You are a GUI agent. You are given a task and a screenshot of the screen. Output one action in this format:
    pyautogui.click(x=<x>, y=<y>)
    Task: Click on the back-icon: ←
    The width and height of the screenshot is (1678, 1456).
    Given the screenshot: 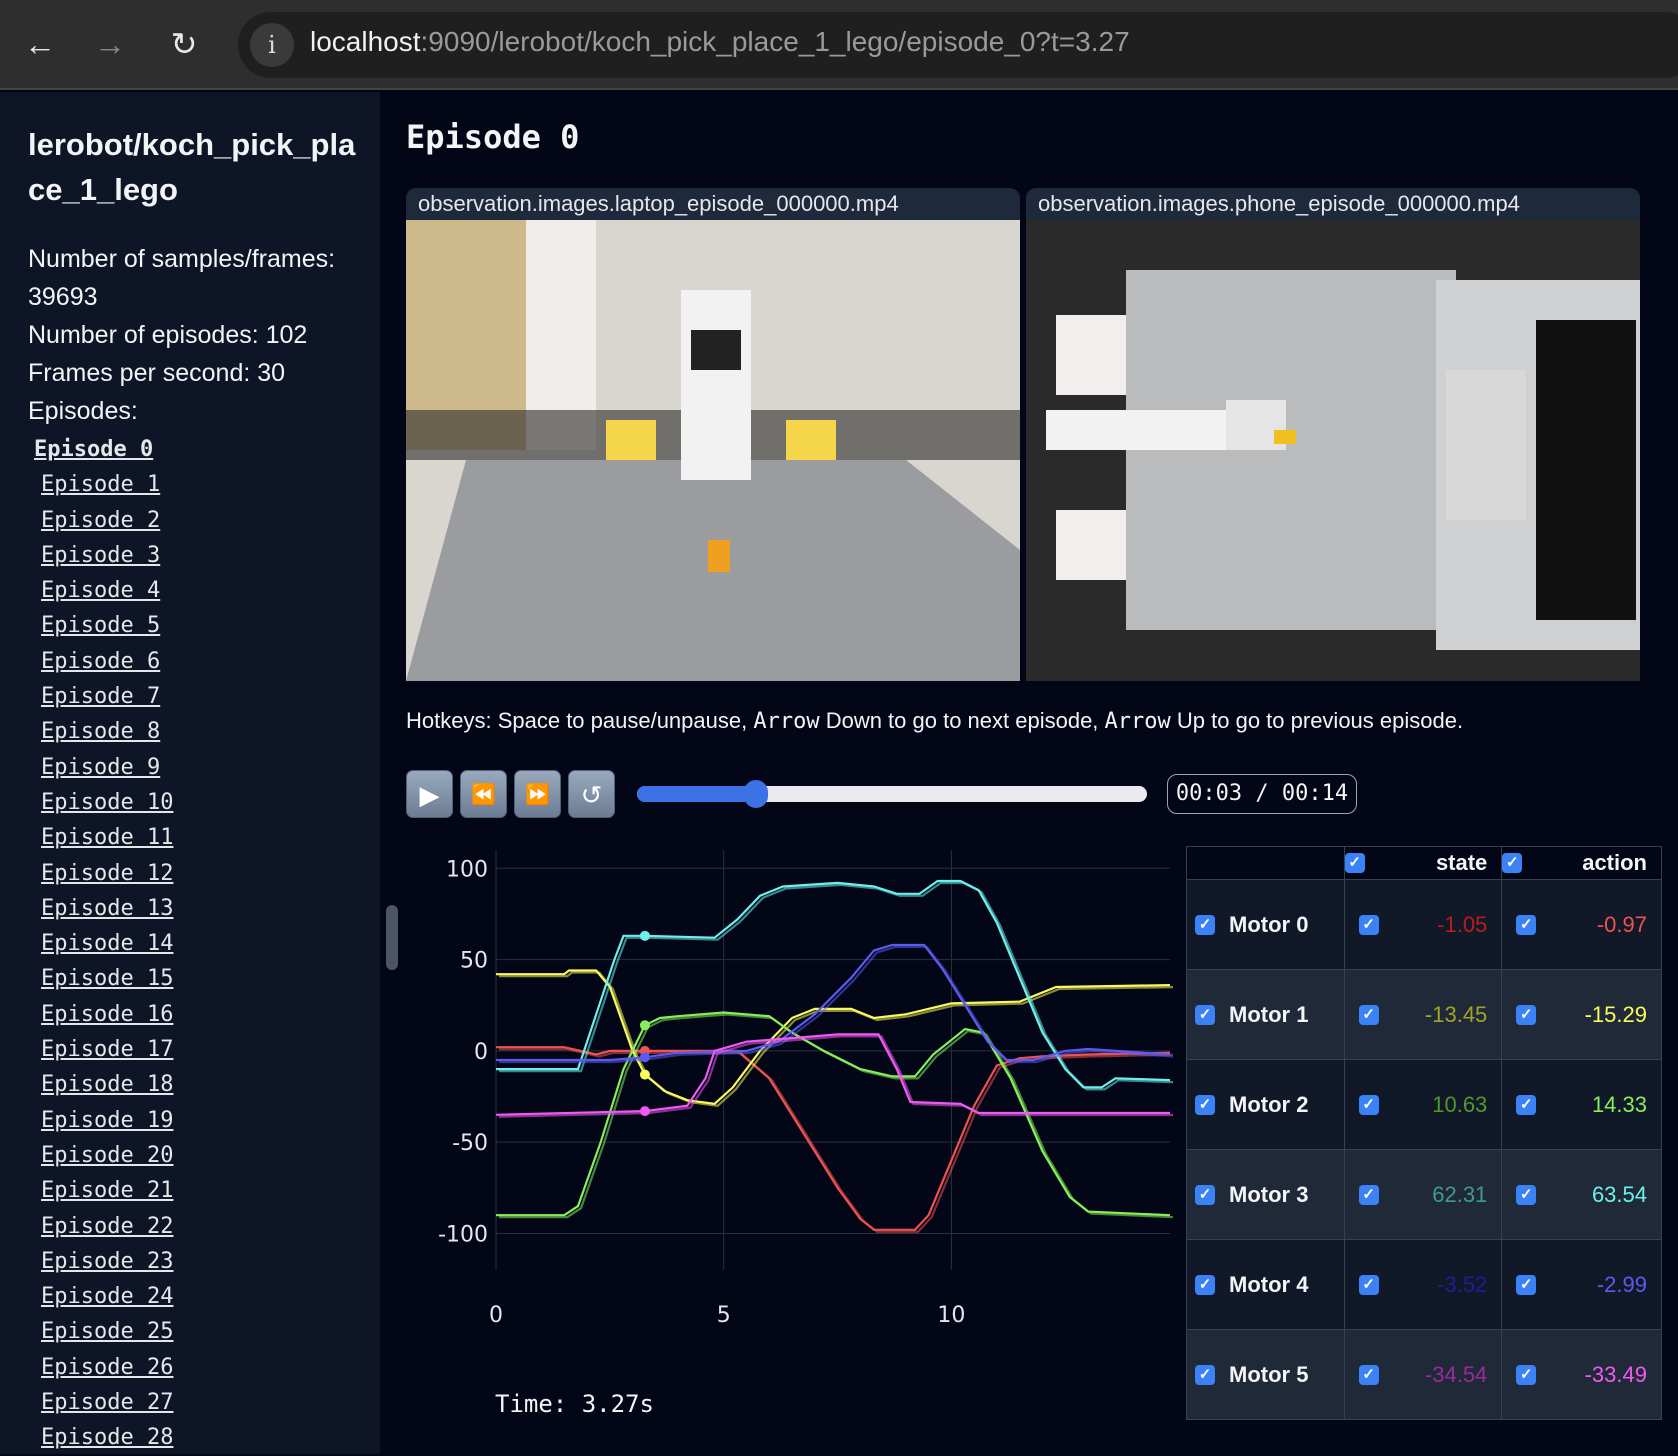 What is the action you would take?
    pyautogui.click(x=40, y=44)
    